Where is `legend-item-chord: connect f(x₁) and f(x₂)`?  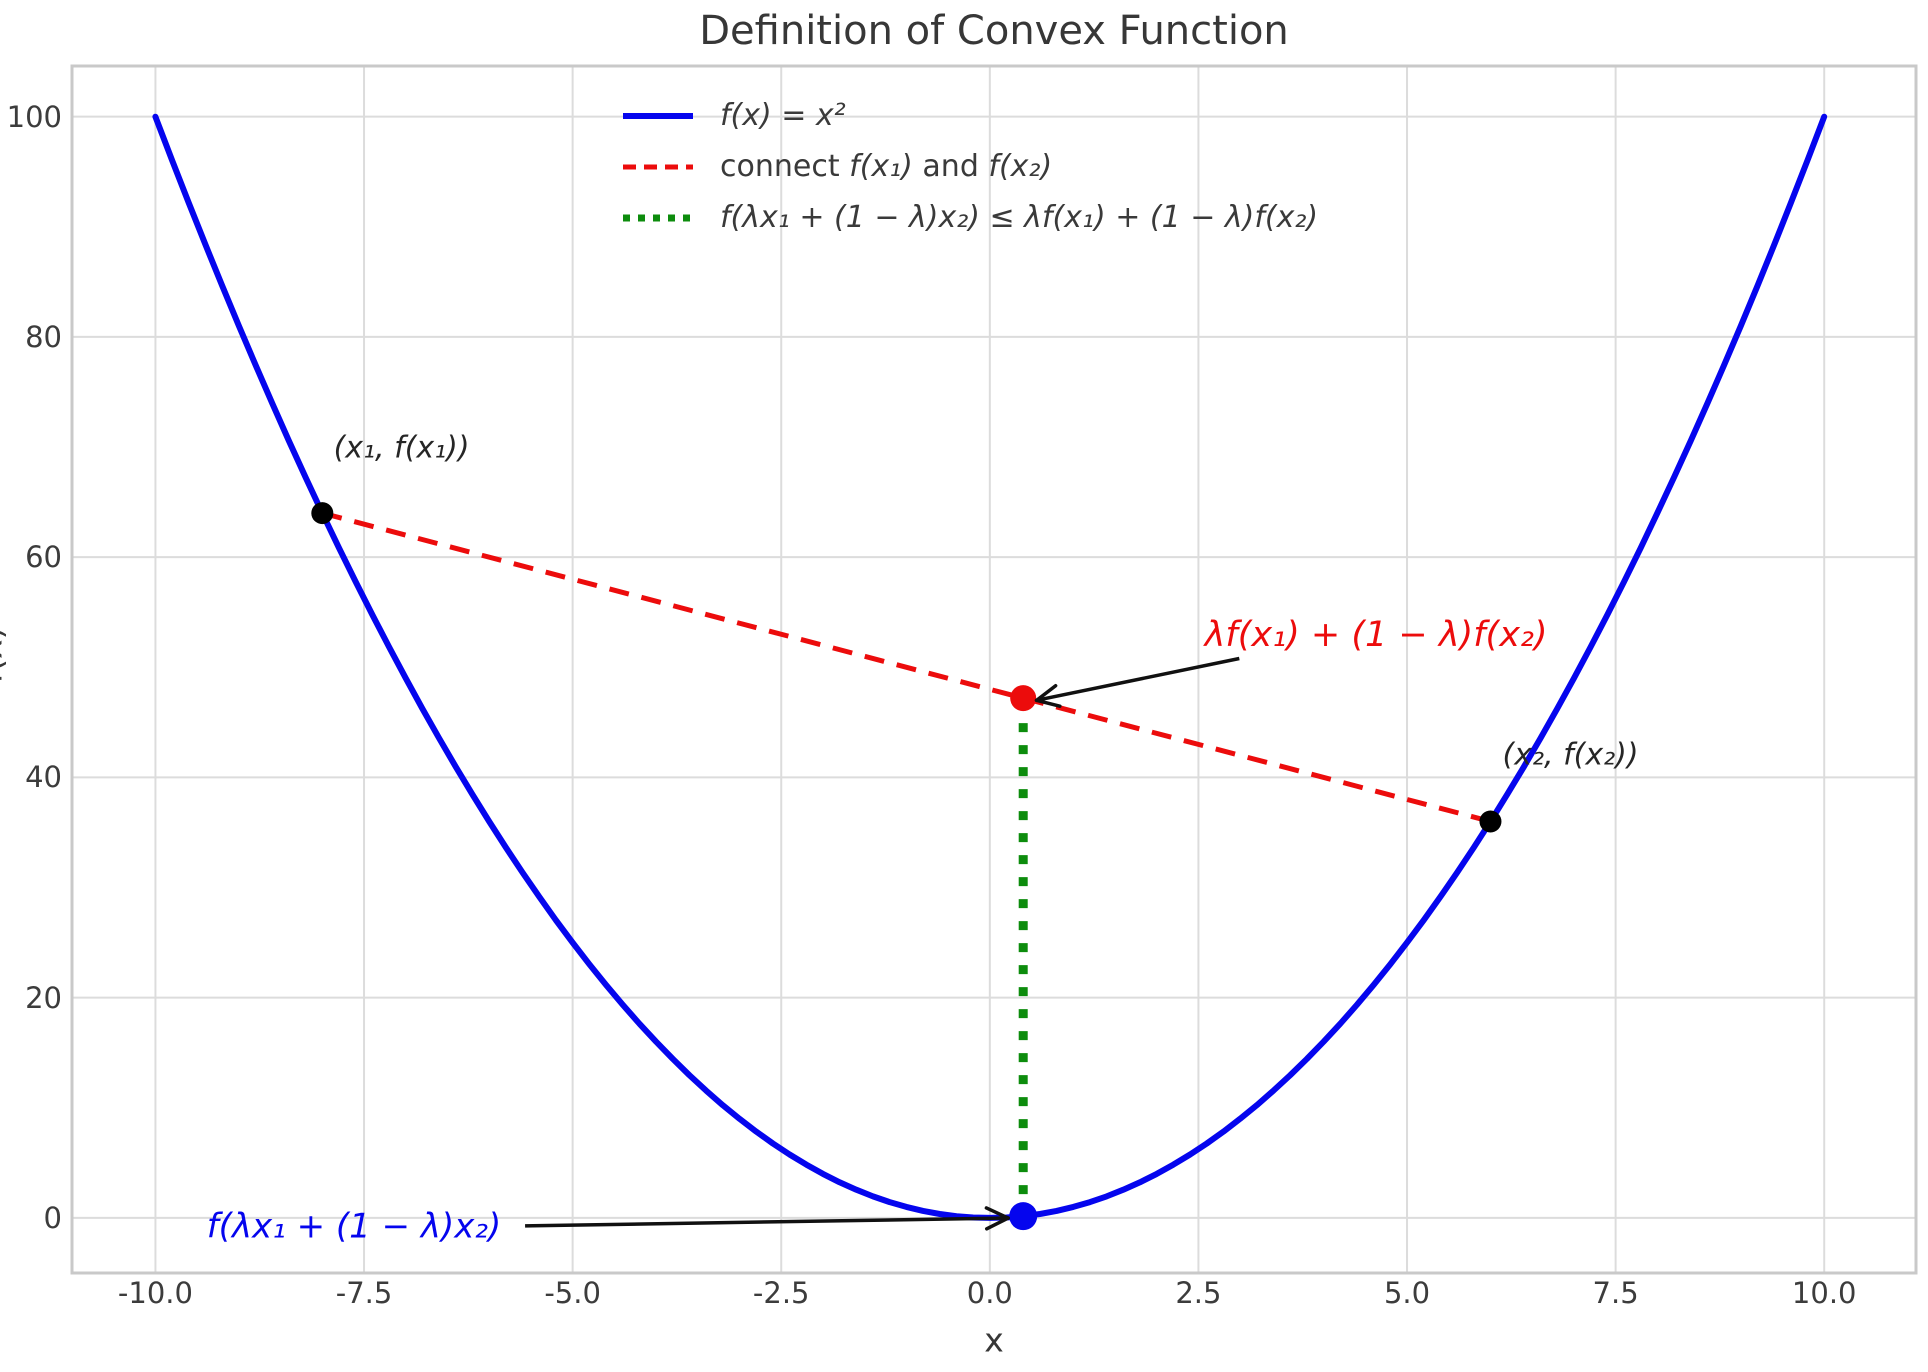
legend-item-chord: connect f(x₁) and f(x₂) is located at coordinates (969, 166).